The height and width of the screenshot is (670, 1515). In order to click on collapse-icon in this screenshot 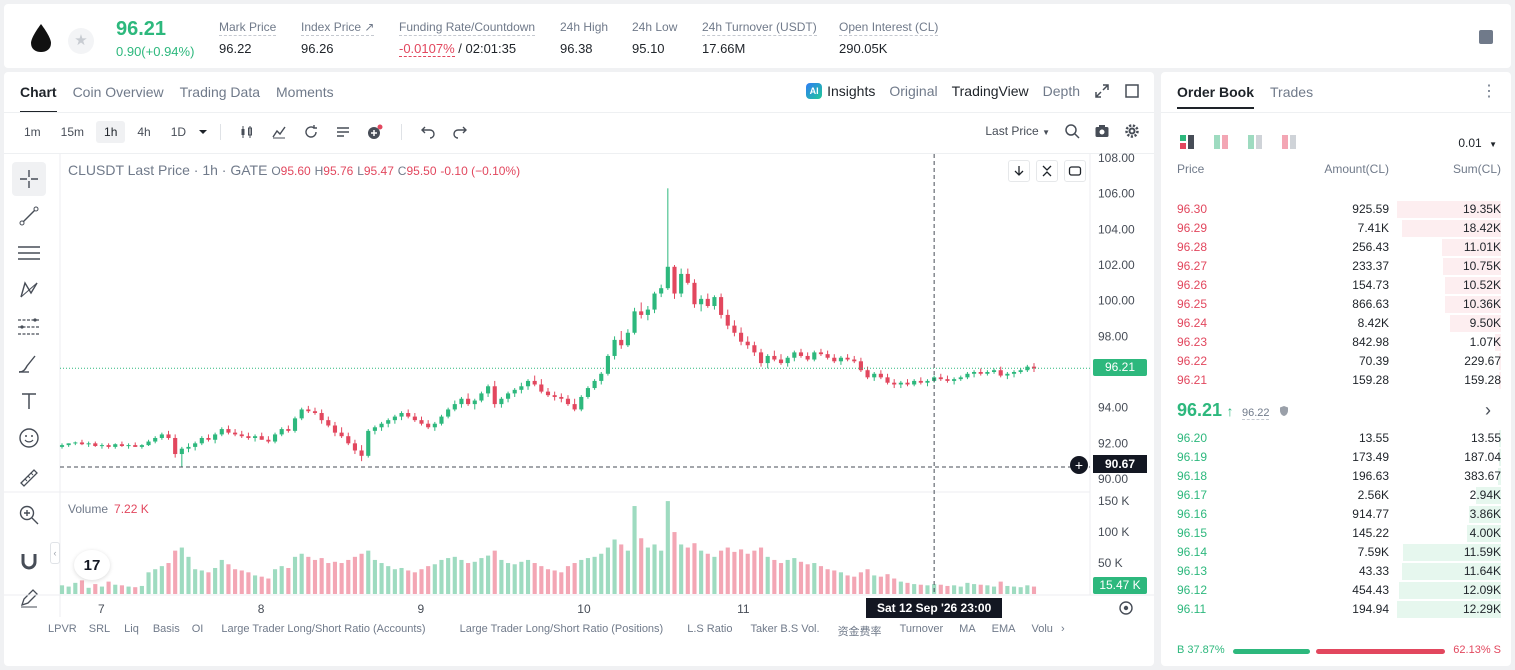, I will do `click(1047, 171)`.